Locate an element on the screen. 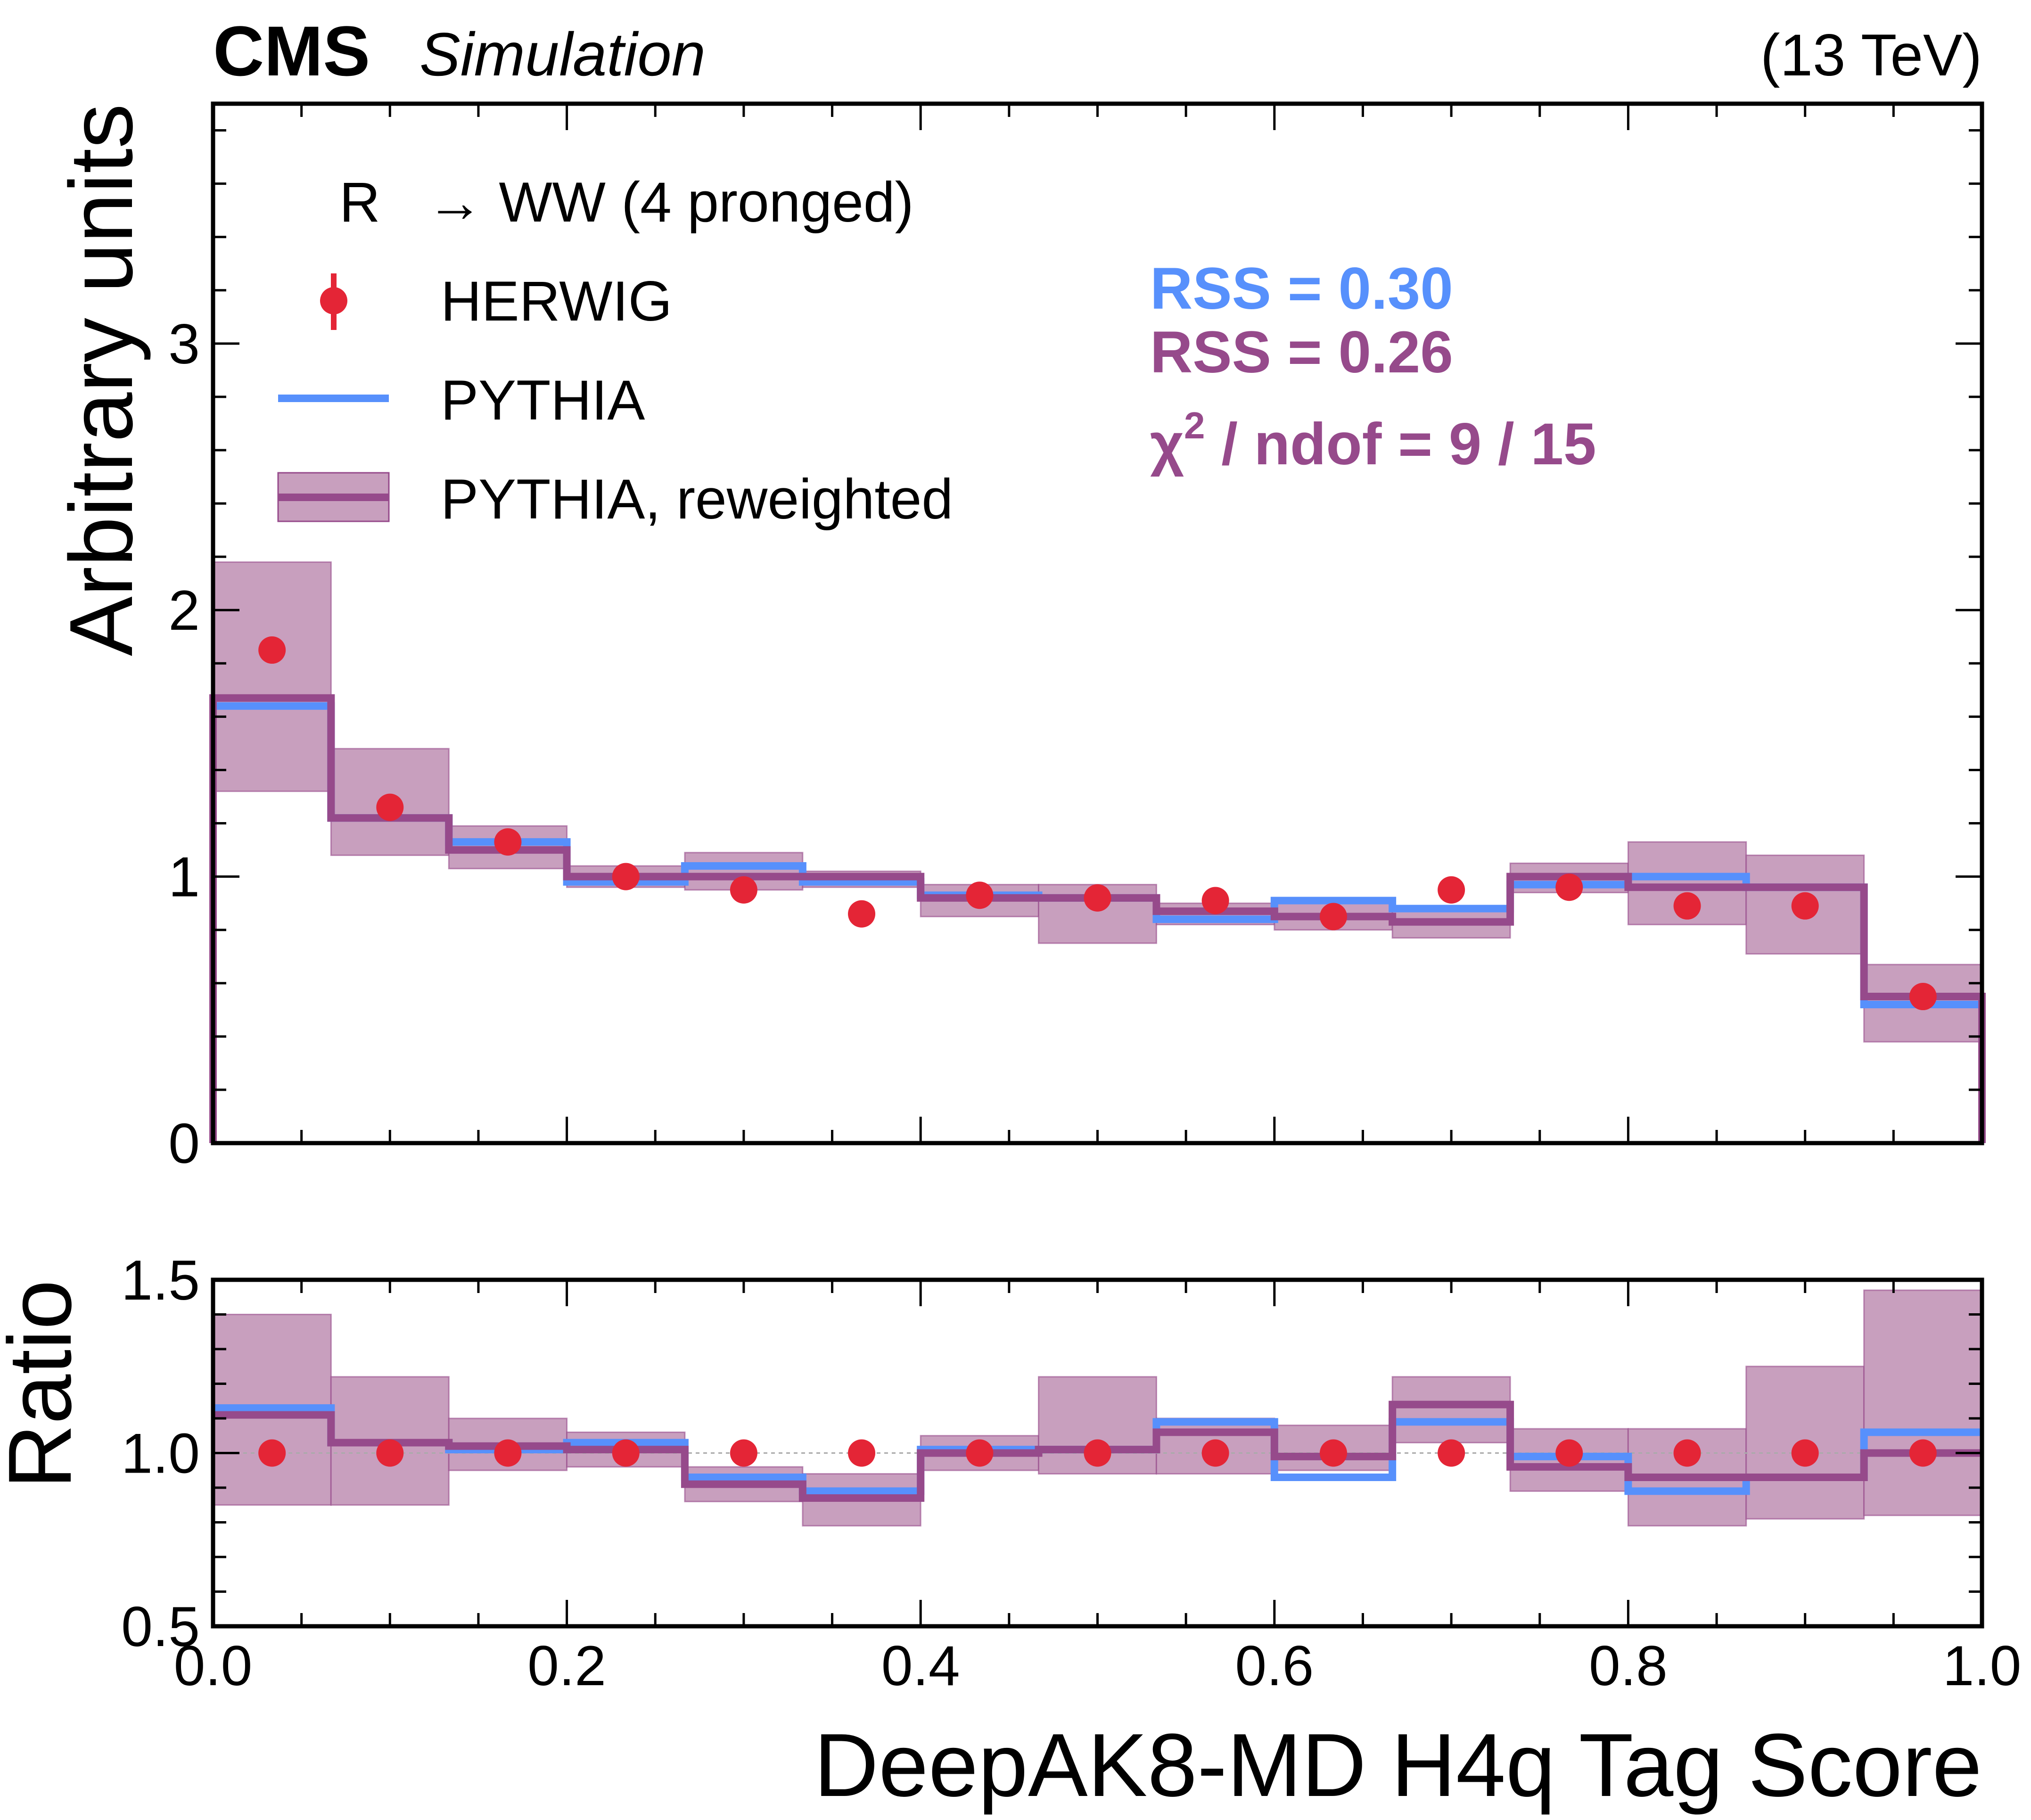 The image size is (2031, 1820). ratio-x-tick-label-3: 0.6 is located at coordinates (1274, 1666).